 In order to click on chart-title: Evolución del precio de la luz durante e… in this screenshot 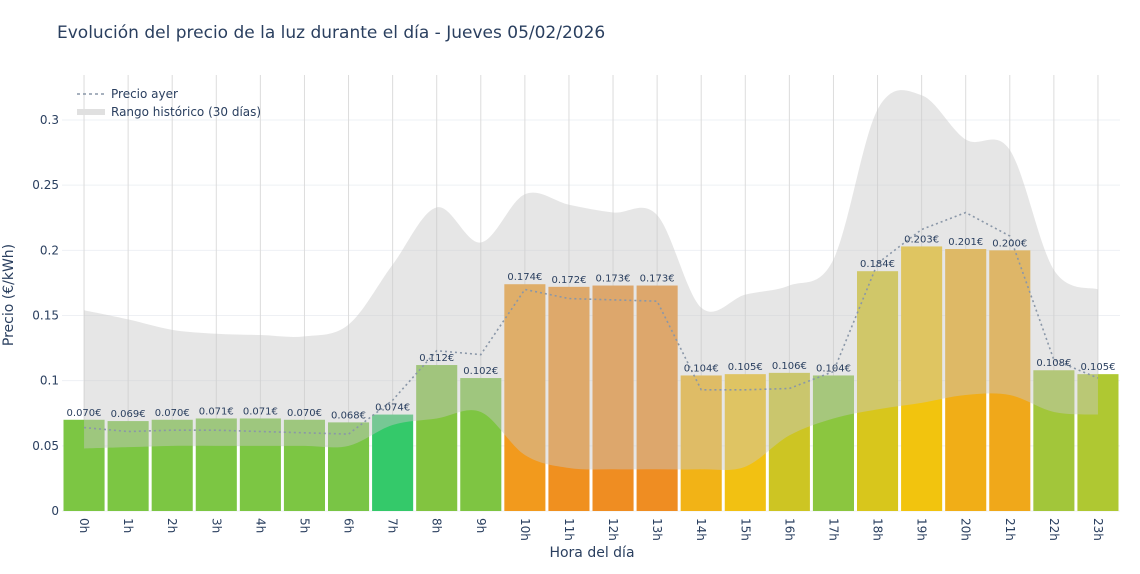, I will do `click(331, 33)`.